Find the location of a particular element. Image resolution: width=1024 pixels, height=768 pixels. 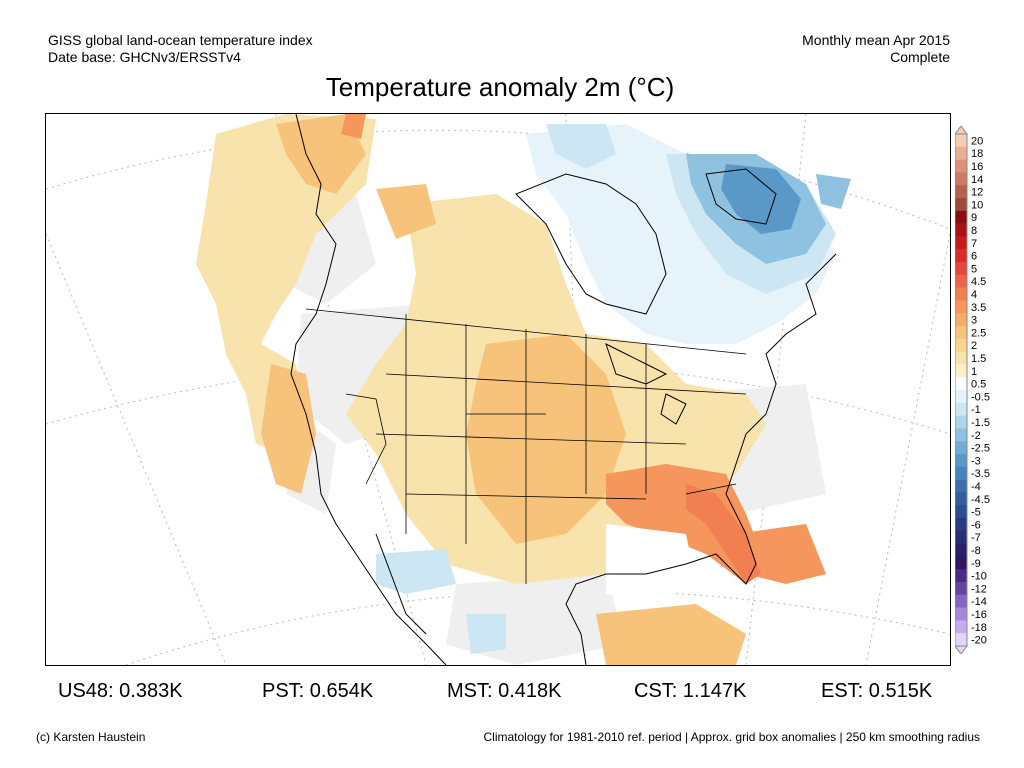

colorbar-label: 18 is located at coordinates (977, 154).